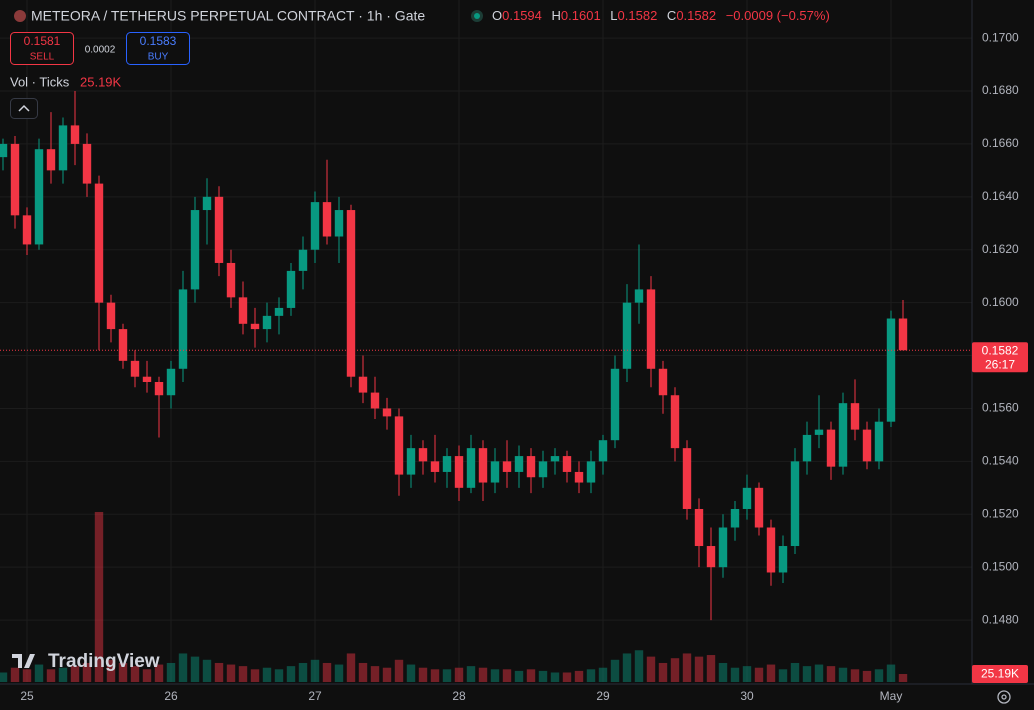  What do you see at coordinates (158, 57) in the screenshot?
I see `buy-label: BUY` at bounding box center [158, 57].